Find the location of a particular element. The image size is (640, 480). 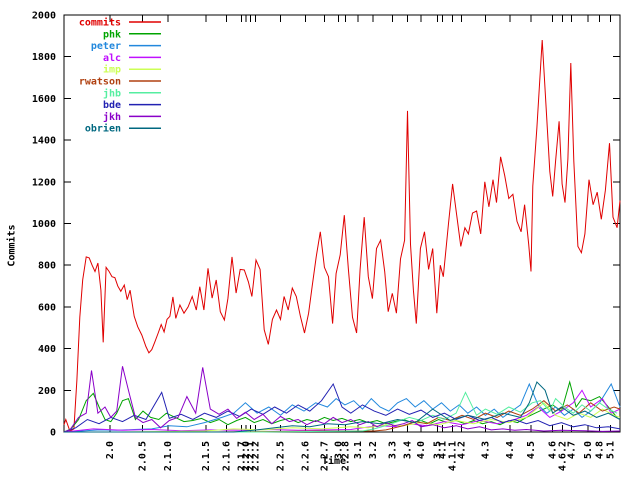

x-tick-label: 3.0 is located at coordinates (338, 450).